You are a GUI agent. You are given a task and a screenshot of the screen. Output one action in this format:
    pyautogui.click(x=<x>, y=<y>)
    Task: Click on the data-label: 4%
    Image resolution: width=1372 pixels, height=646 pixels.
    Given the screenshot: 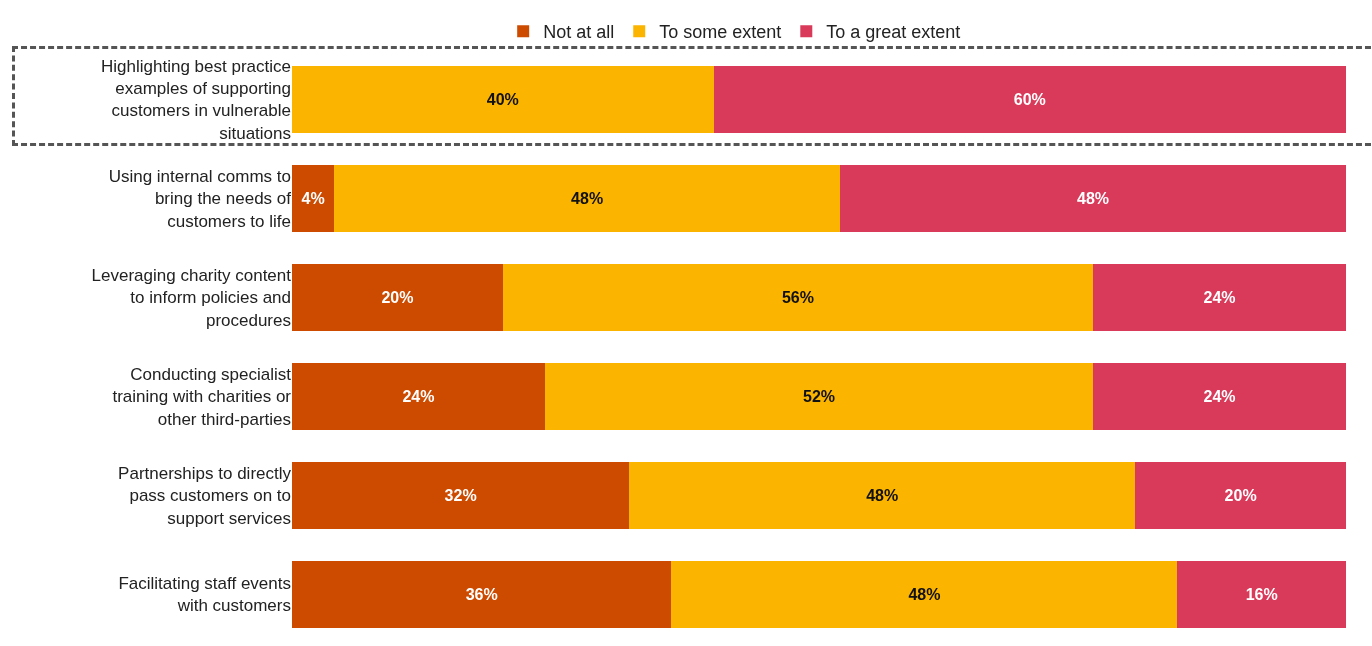 What is the action you would take?
    pyautogui.click(x=313, y=199)
    